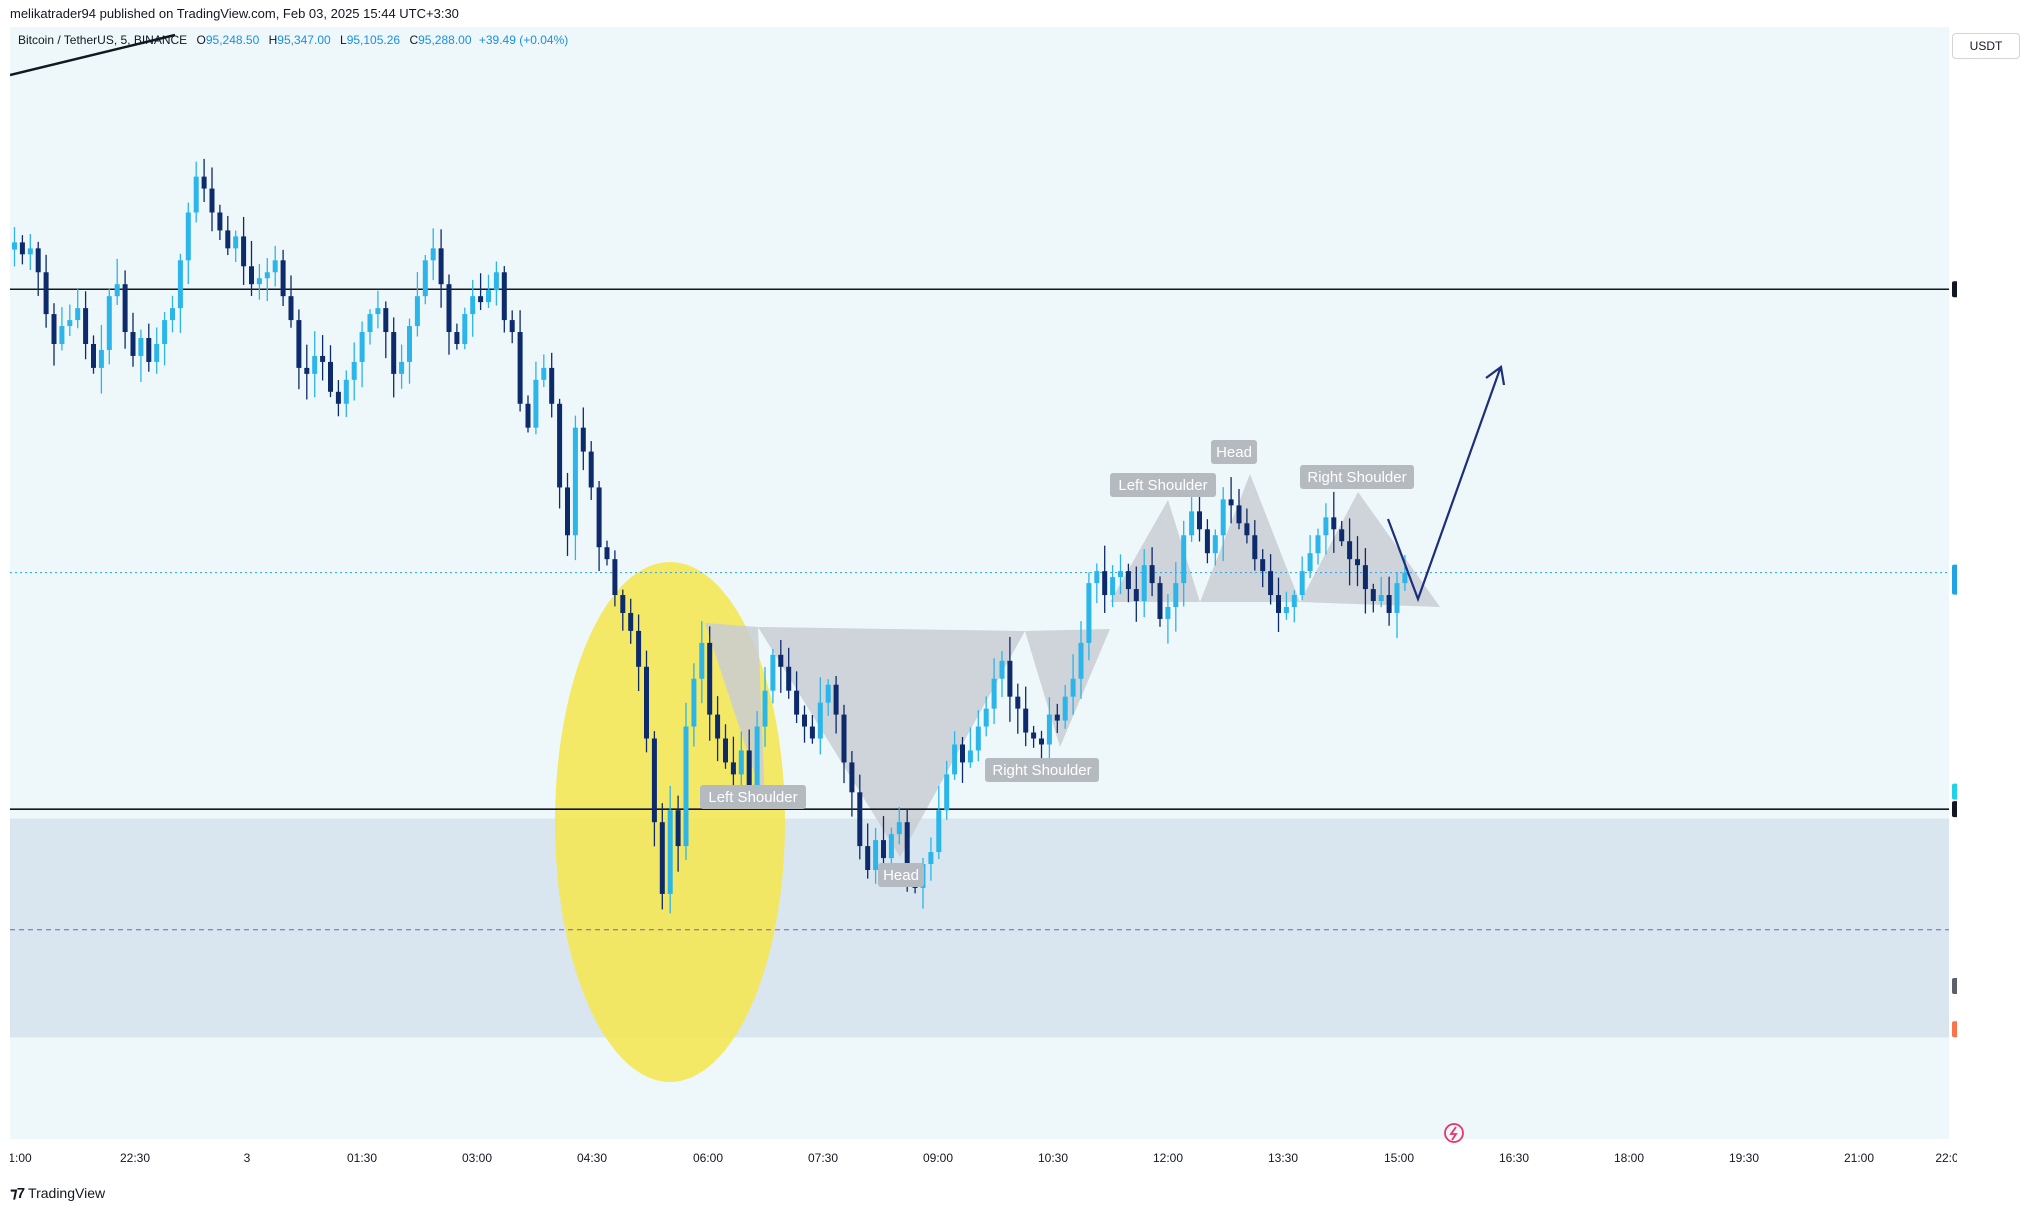  I want to click on label-left-shoulder-2: Left Shoulder, so click(1163, 485).